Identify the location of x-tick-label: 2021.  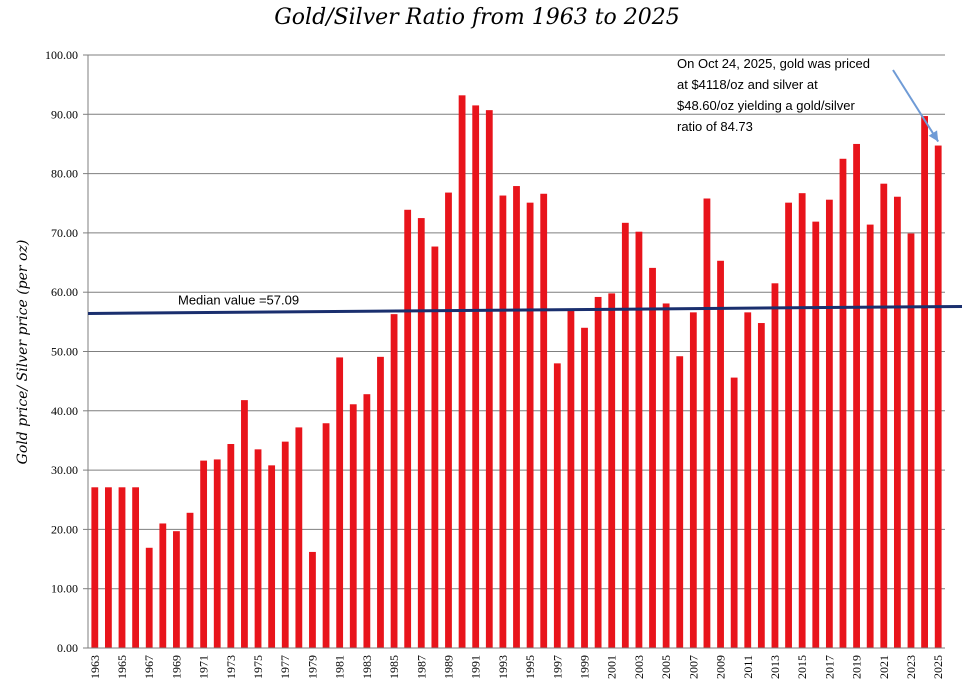
(884, 667).